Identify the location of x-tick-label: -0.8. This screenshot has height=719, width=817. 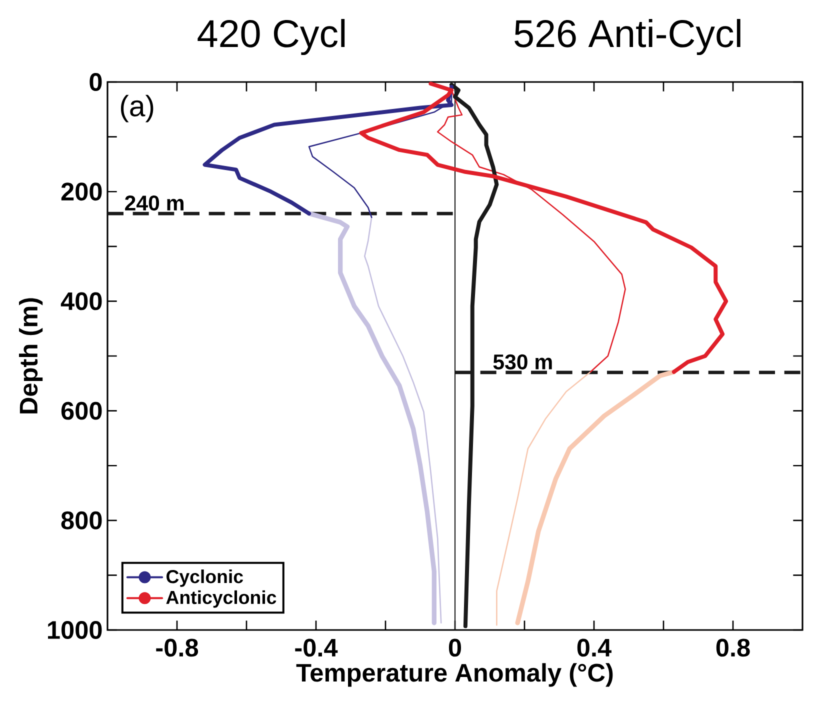
(177, 647).